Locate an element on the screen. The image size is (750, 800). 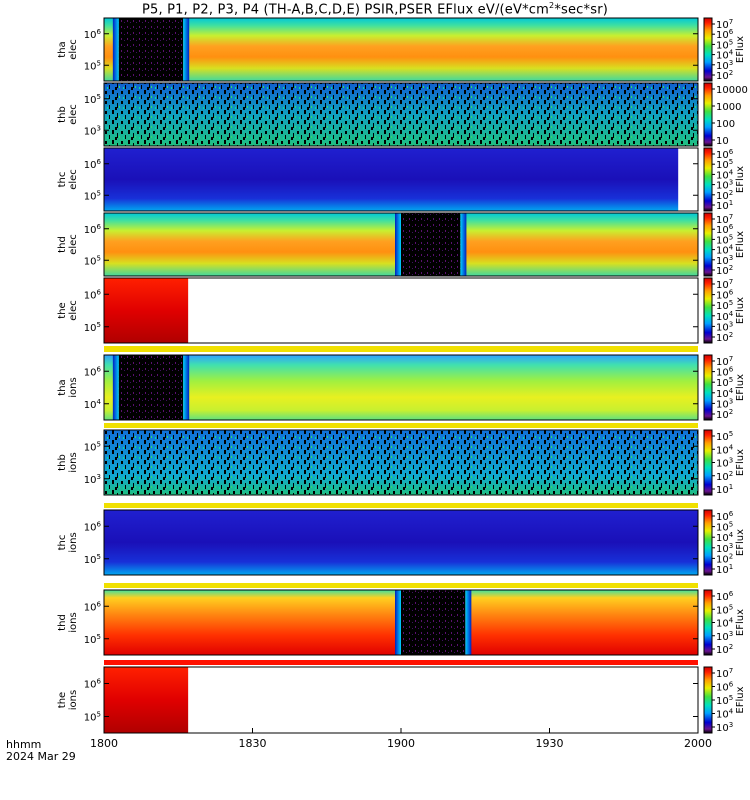
panel-label: thcions is located at coordinates (68, 542).